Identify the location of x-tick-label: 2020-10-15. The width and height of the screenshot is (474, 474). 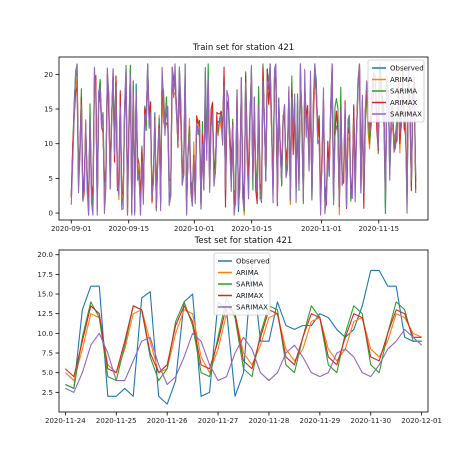
(251, 229).